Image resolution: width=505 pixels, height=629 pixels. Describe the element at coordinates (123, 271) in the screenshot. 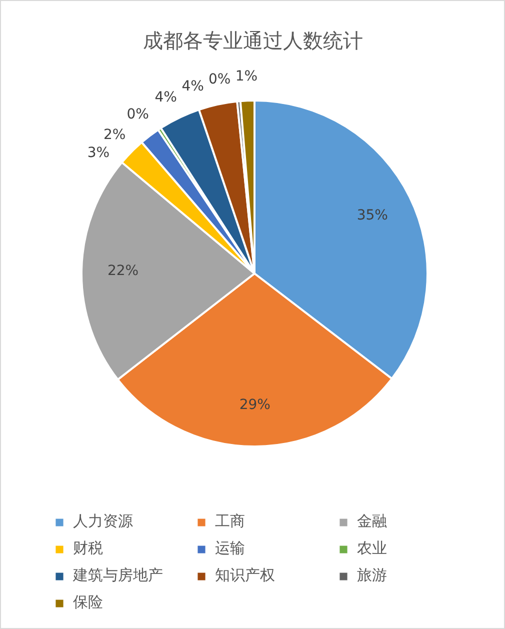

I see `data-label: 22%` at that location.